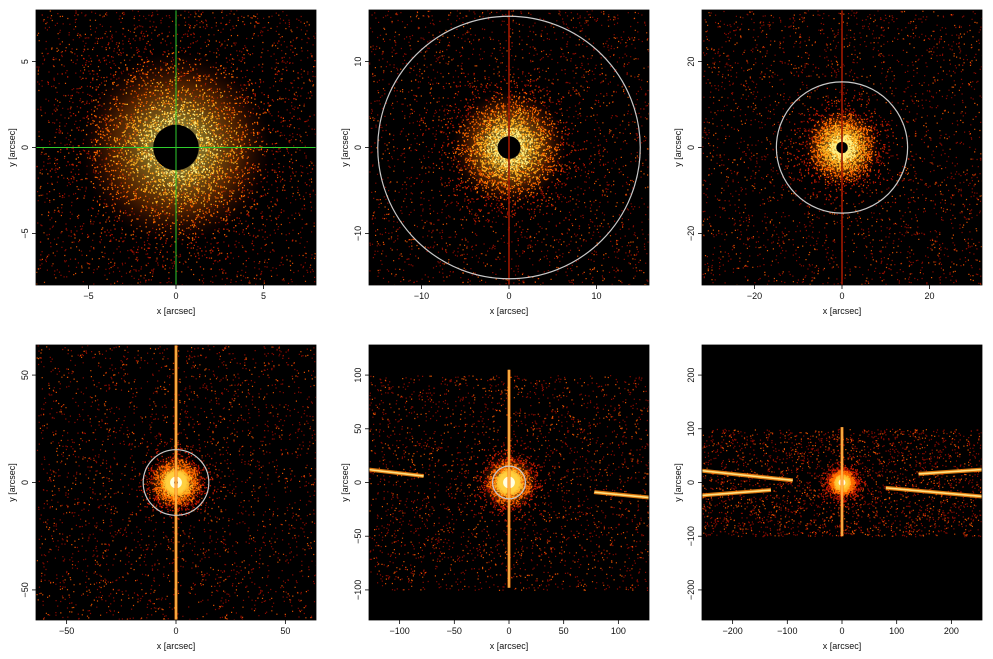 The image size is (993, 659). What do you see at coordinates (358, 233) in the screenshot?
I see `y-tick-label: −10` at bounding box center [358, 233].